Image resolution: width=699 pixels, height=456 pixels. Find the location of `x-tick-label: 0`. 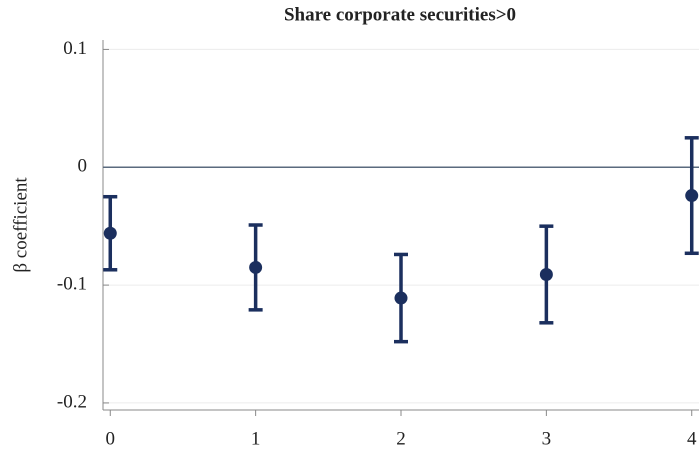

x-tick-label: 0 is located at coordinates (111, 438).